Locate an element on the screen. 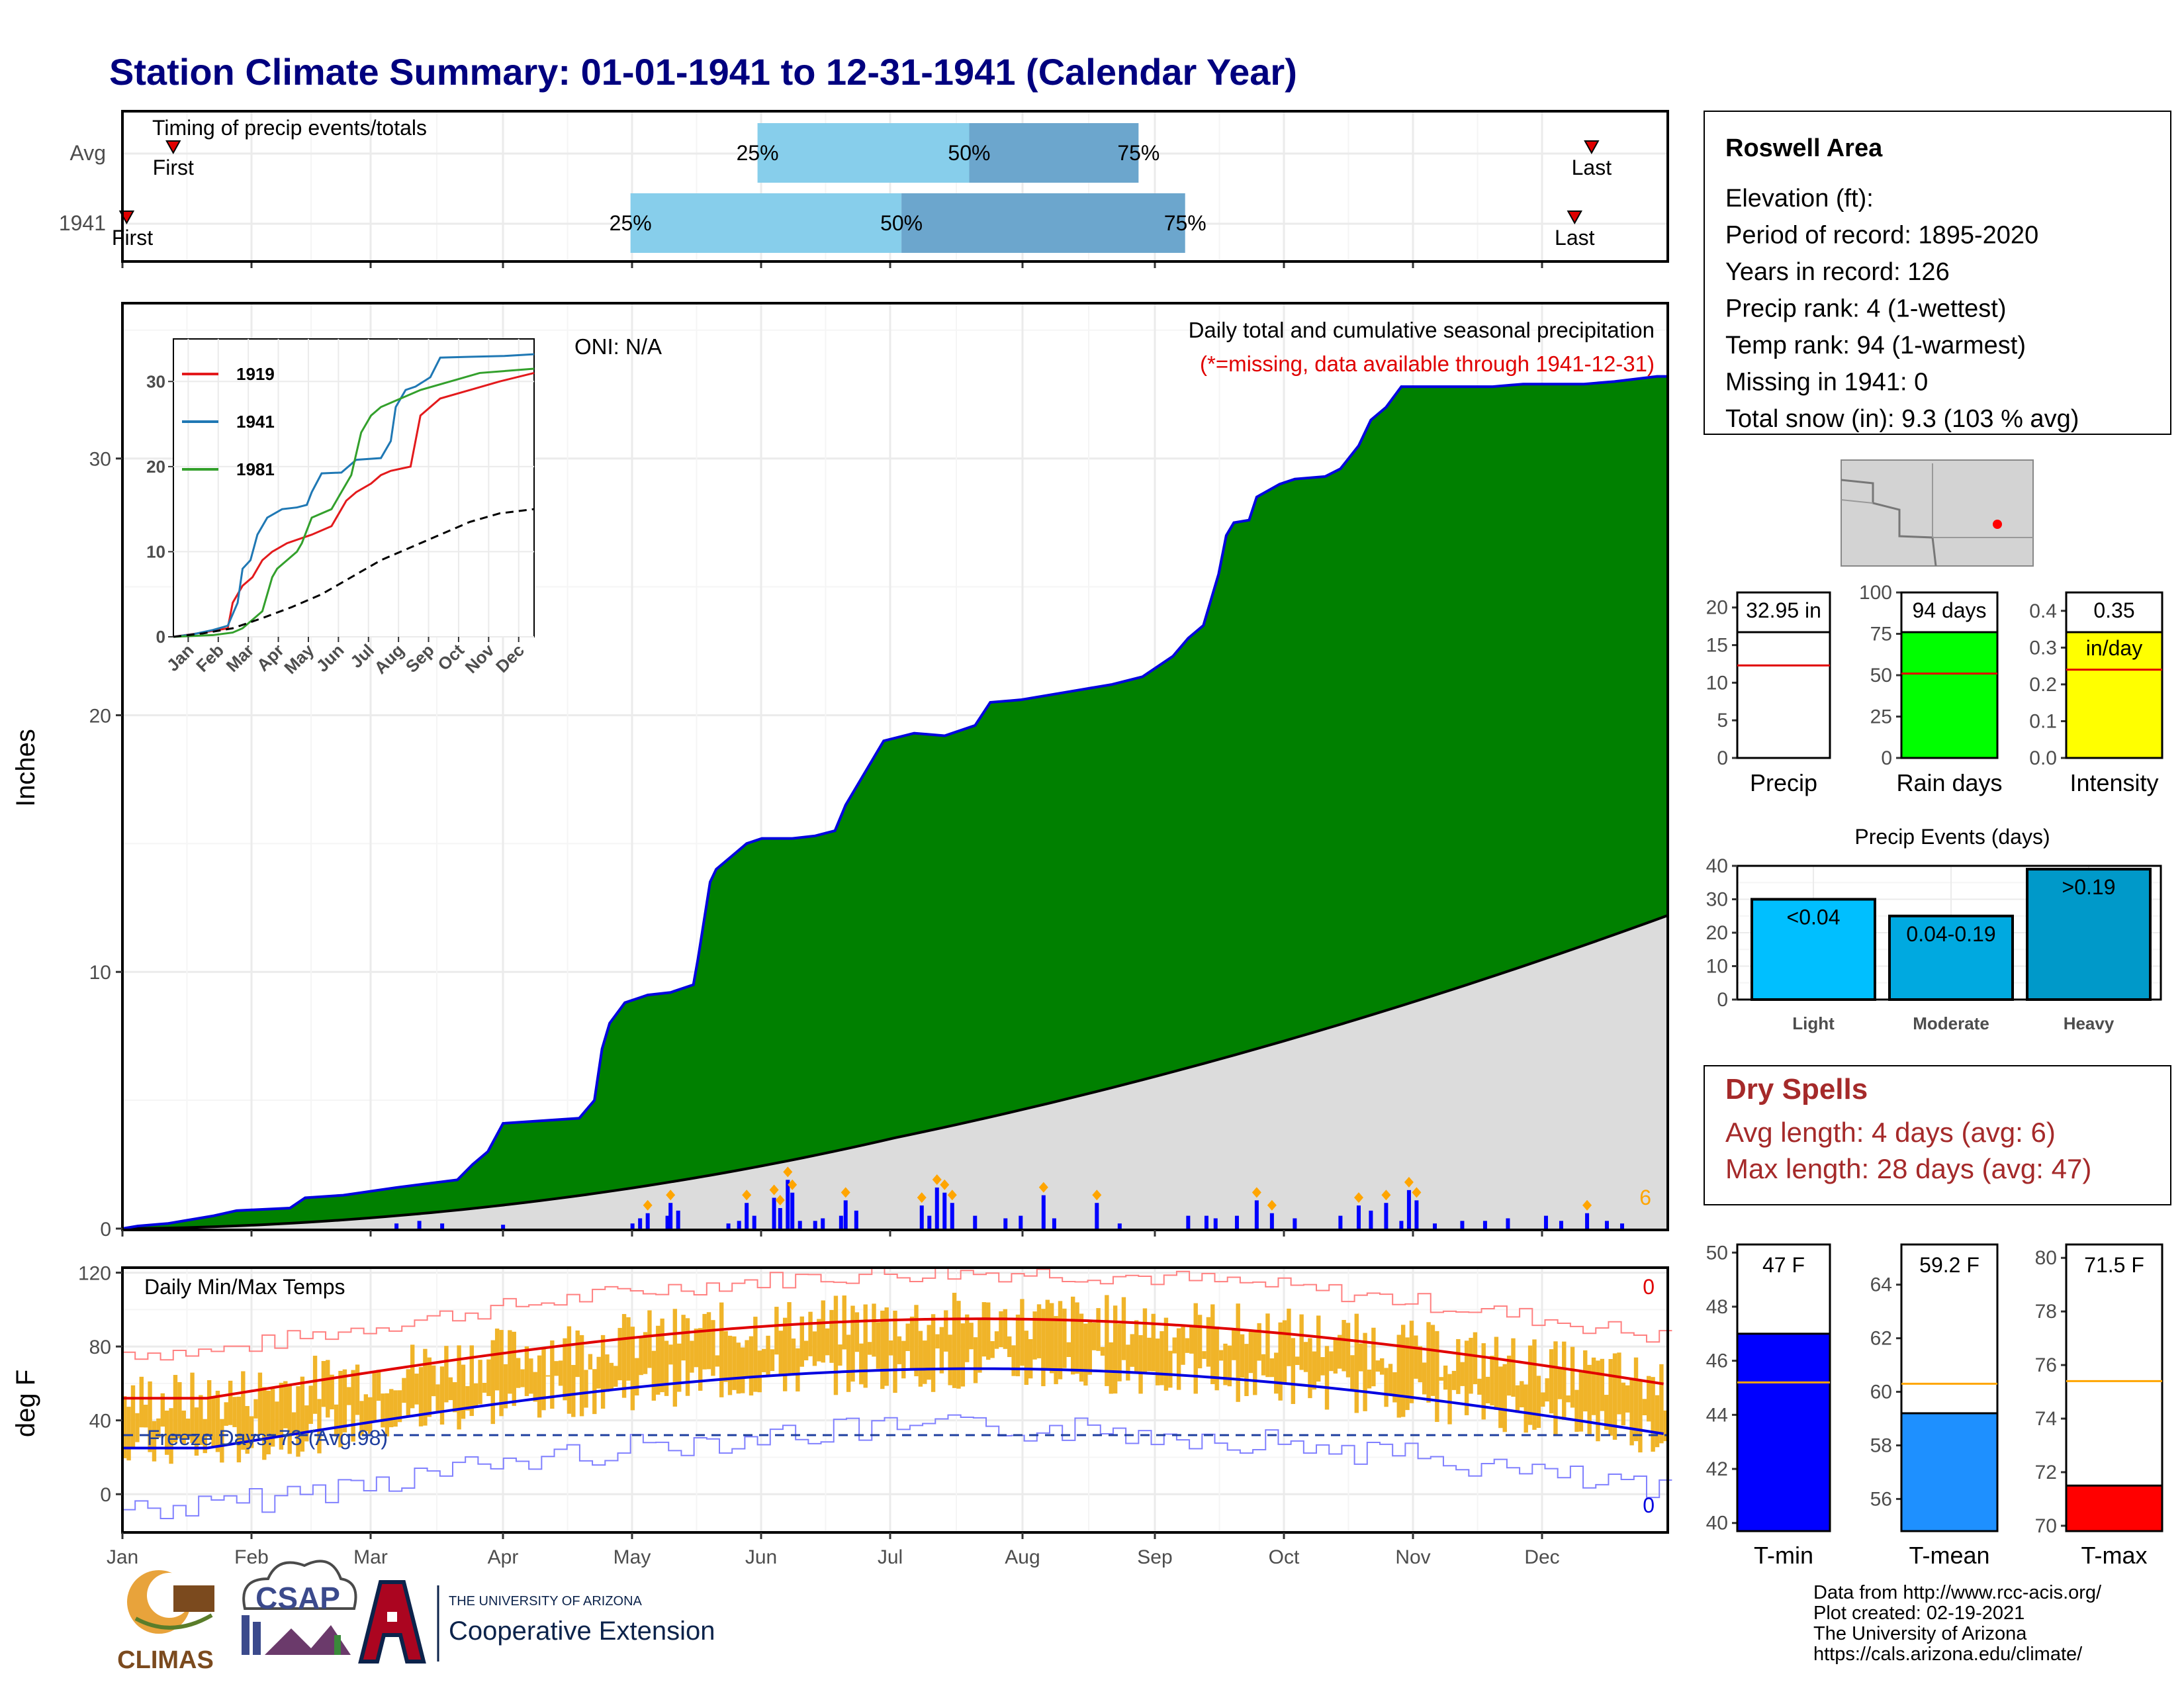 The height and width of the screenshot is (1688, 2184). station-info-line: Years in record: 126 is located at coordinates (1837, 272).